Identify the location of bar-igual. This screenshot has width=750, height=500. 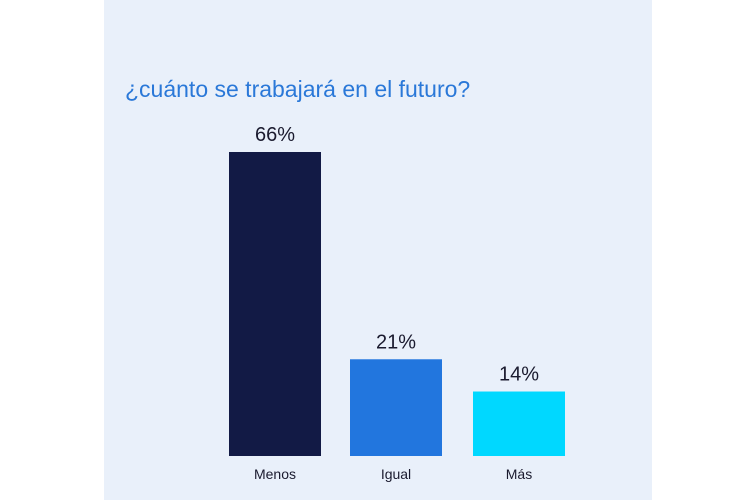
(396, 407).